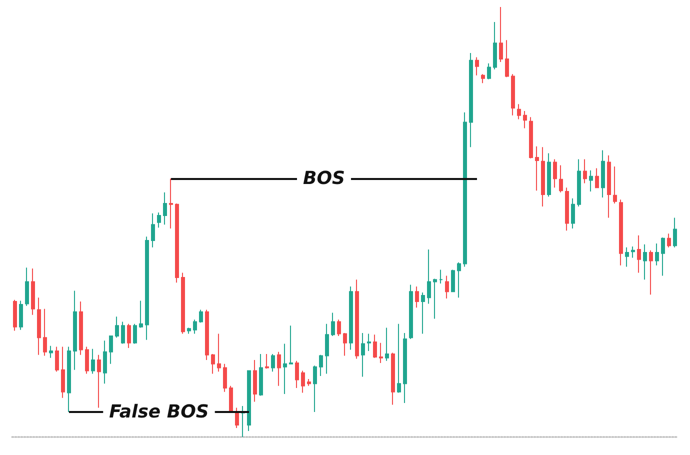 The height and width of the screenshot is (455, 690). I want to click on ref-line-label: False BOS, so click(159, 412).